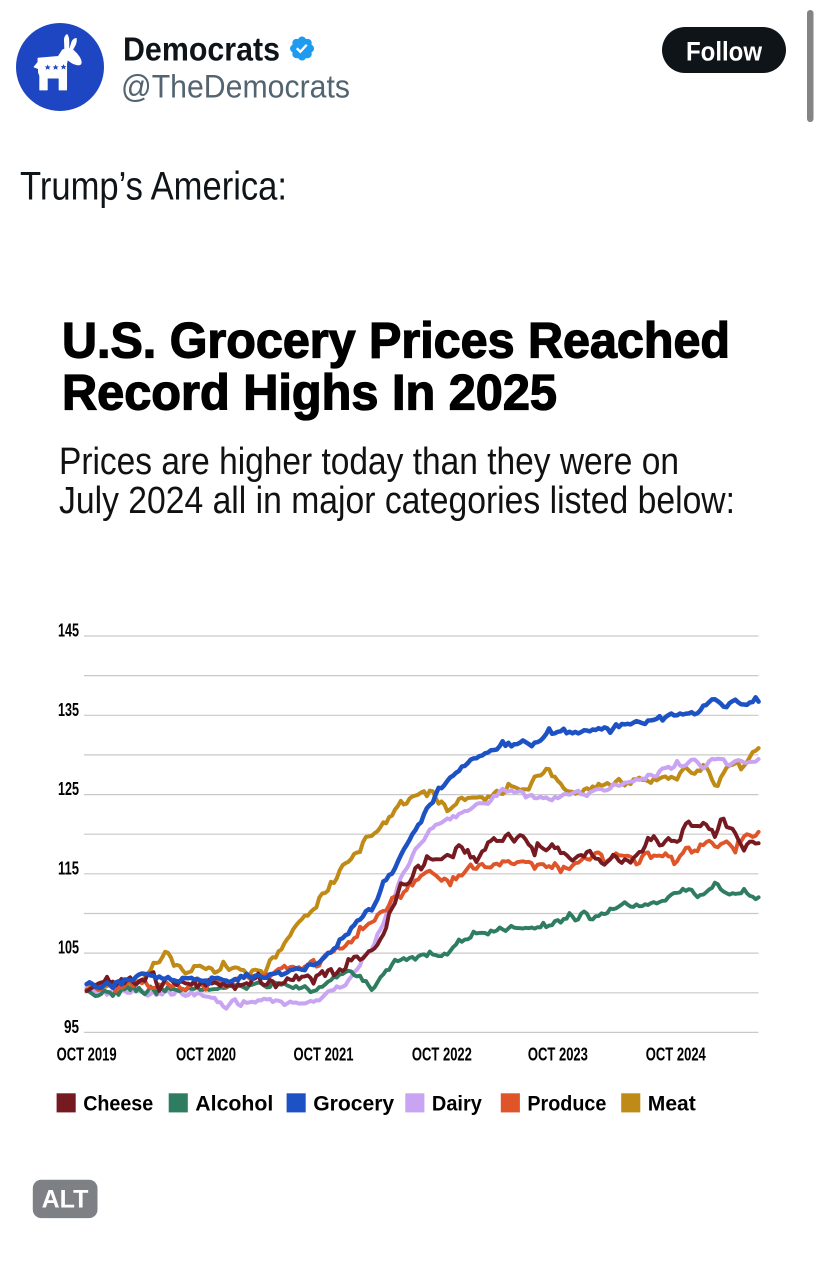 The width and height of the screenshot is (819, 1285). Describe the element at coordinates (68, 947) in the screenshot. I see `svg-text: 105` at that location.